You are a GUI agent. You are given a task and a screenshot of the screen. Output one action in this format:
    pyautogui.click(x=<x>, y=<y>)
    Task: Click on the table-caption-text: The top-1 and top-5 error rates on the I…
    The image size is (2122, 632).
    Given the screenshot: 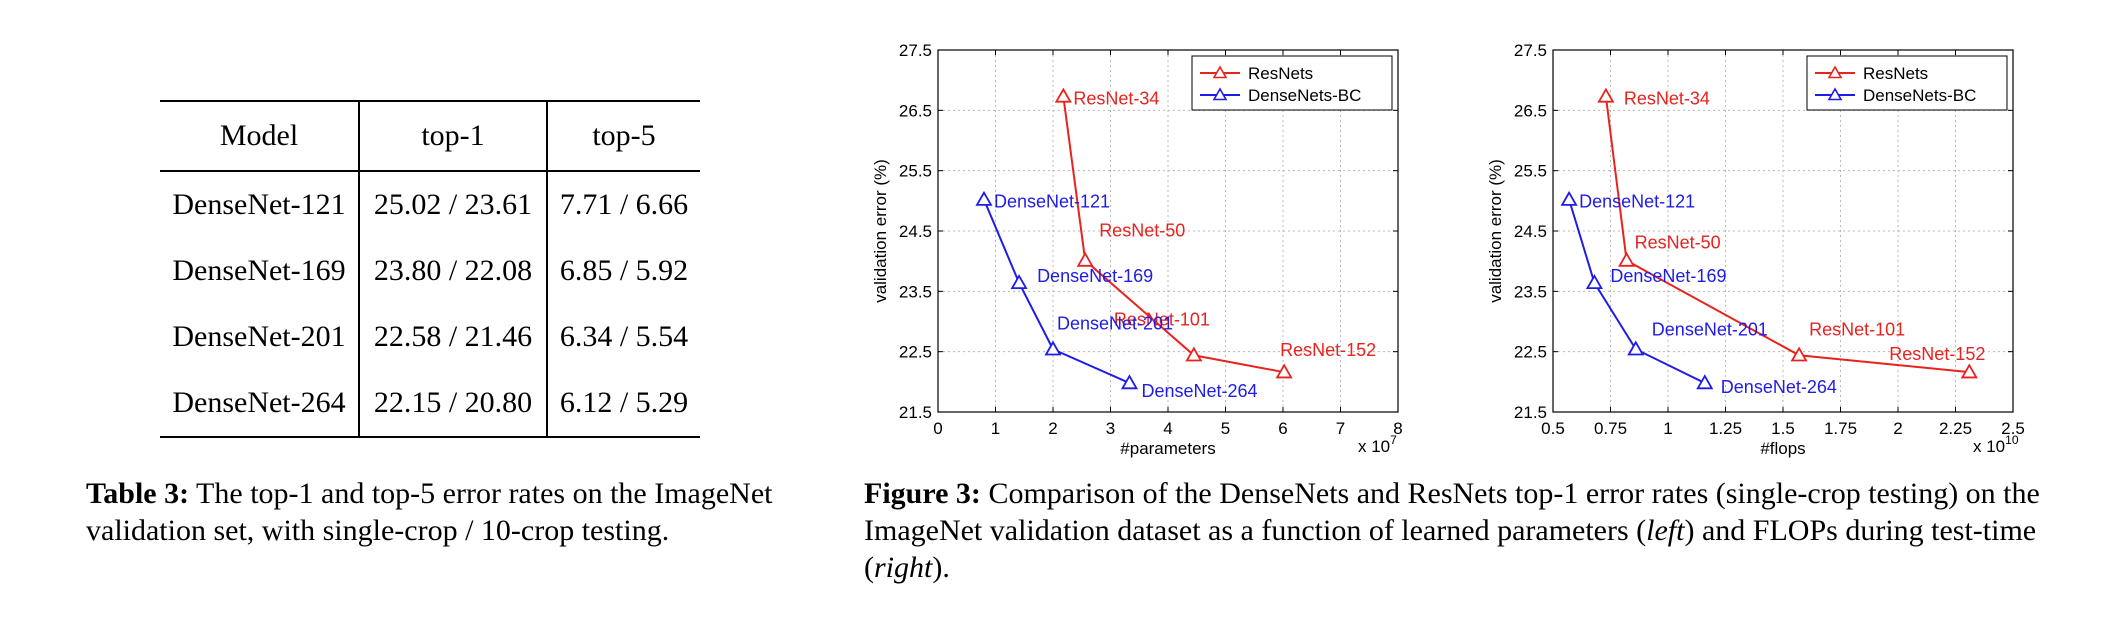 What is the action you would take?
    pyautogui.click(x=429, y=512)
    